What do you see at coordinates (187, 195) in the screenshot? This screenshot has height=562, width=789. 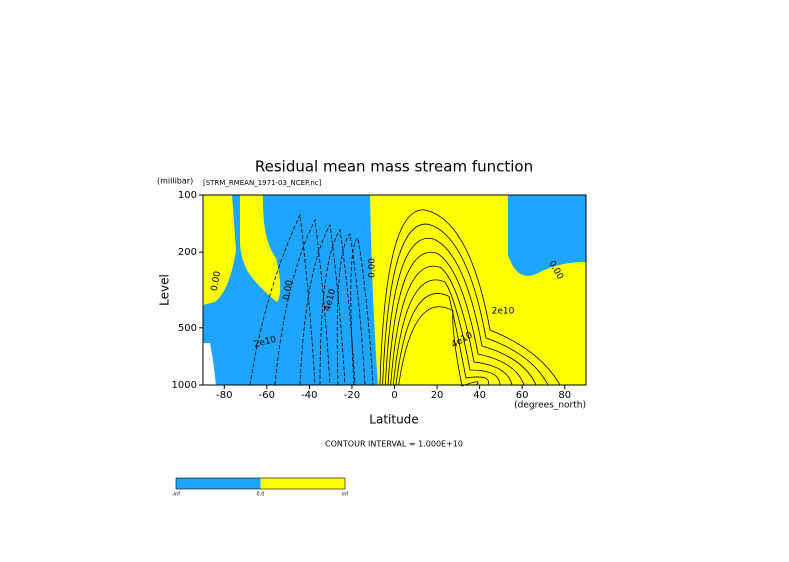 I see `y-tick-label: 100` at bounding box center [187, 195].